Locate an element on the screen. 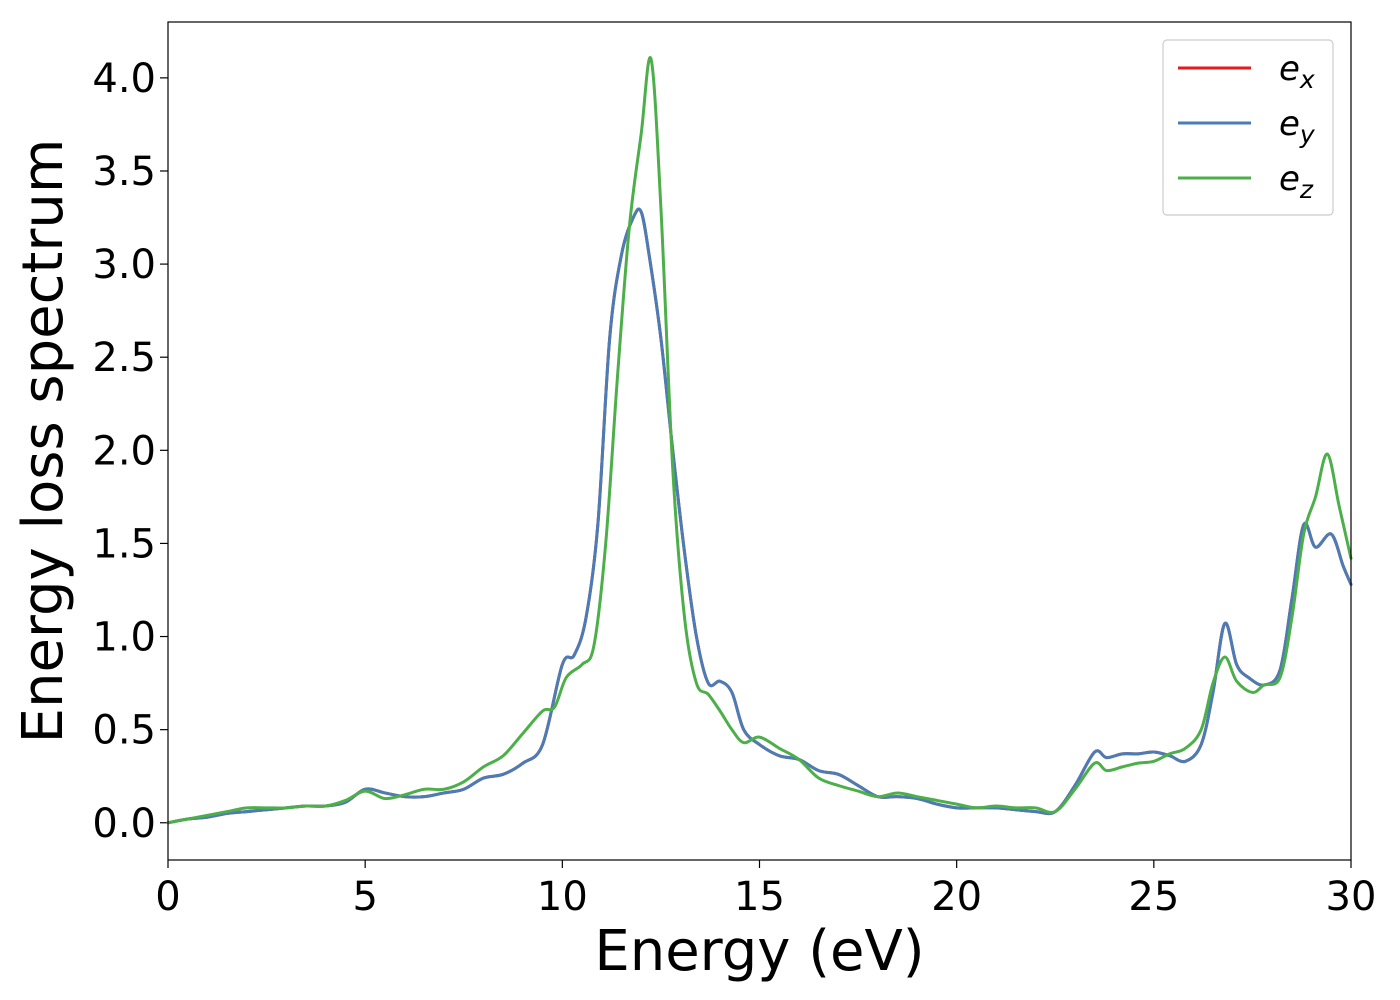  y-tick-label: 3.5 is located at coordinates (124, 172).